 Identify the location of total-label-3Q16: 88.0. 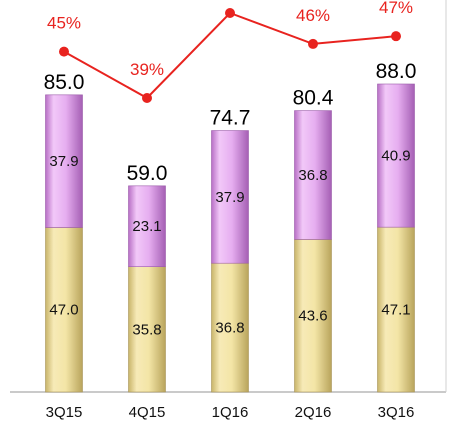
(396, 71).